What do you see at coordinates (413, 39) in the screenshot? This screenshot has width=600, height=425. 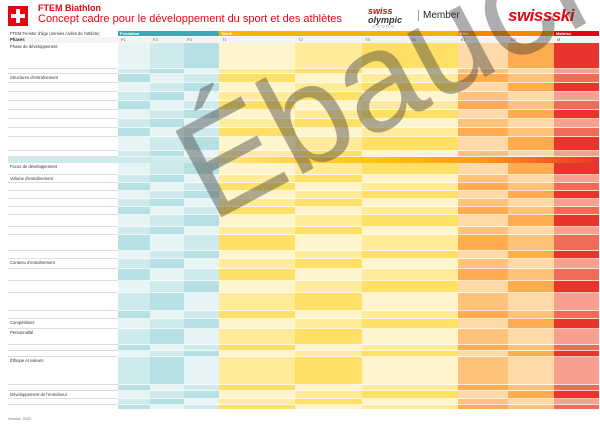 I see `phase-code-T4: T4` at bounding box center [413, 39].